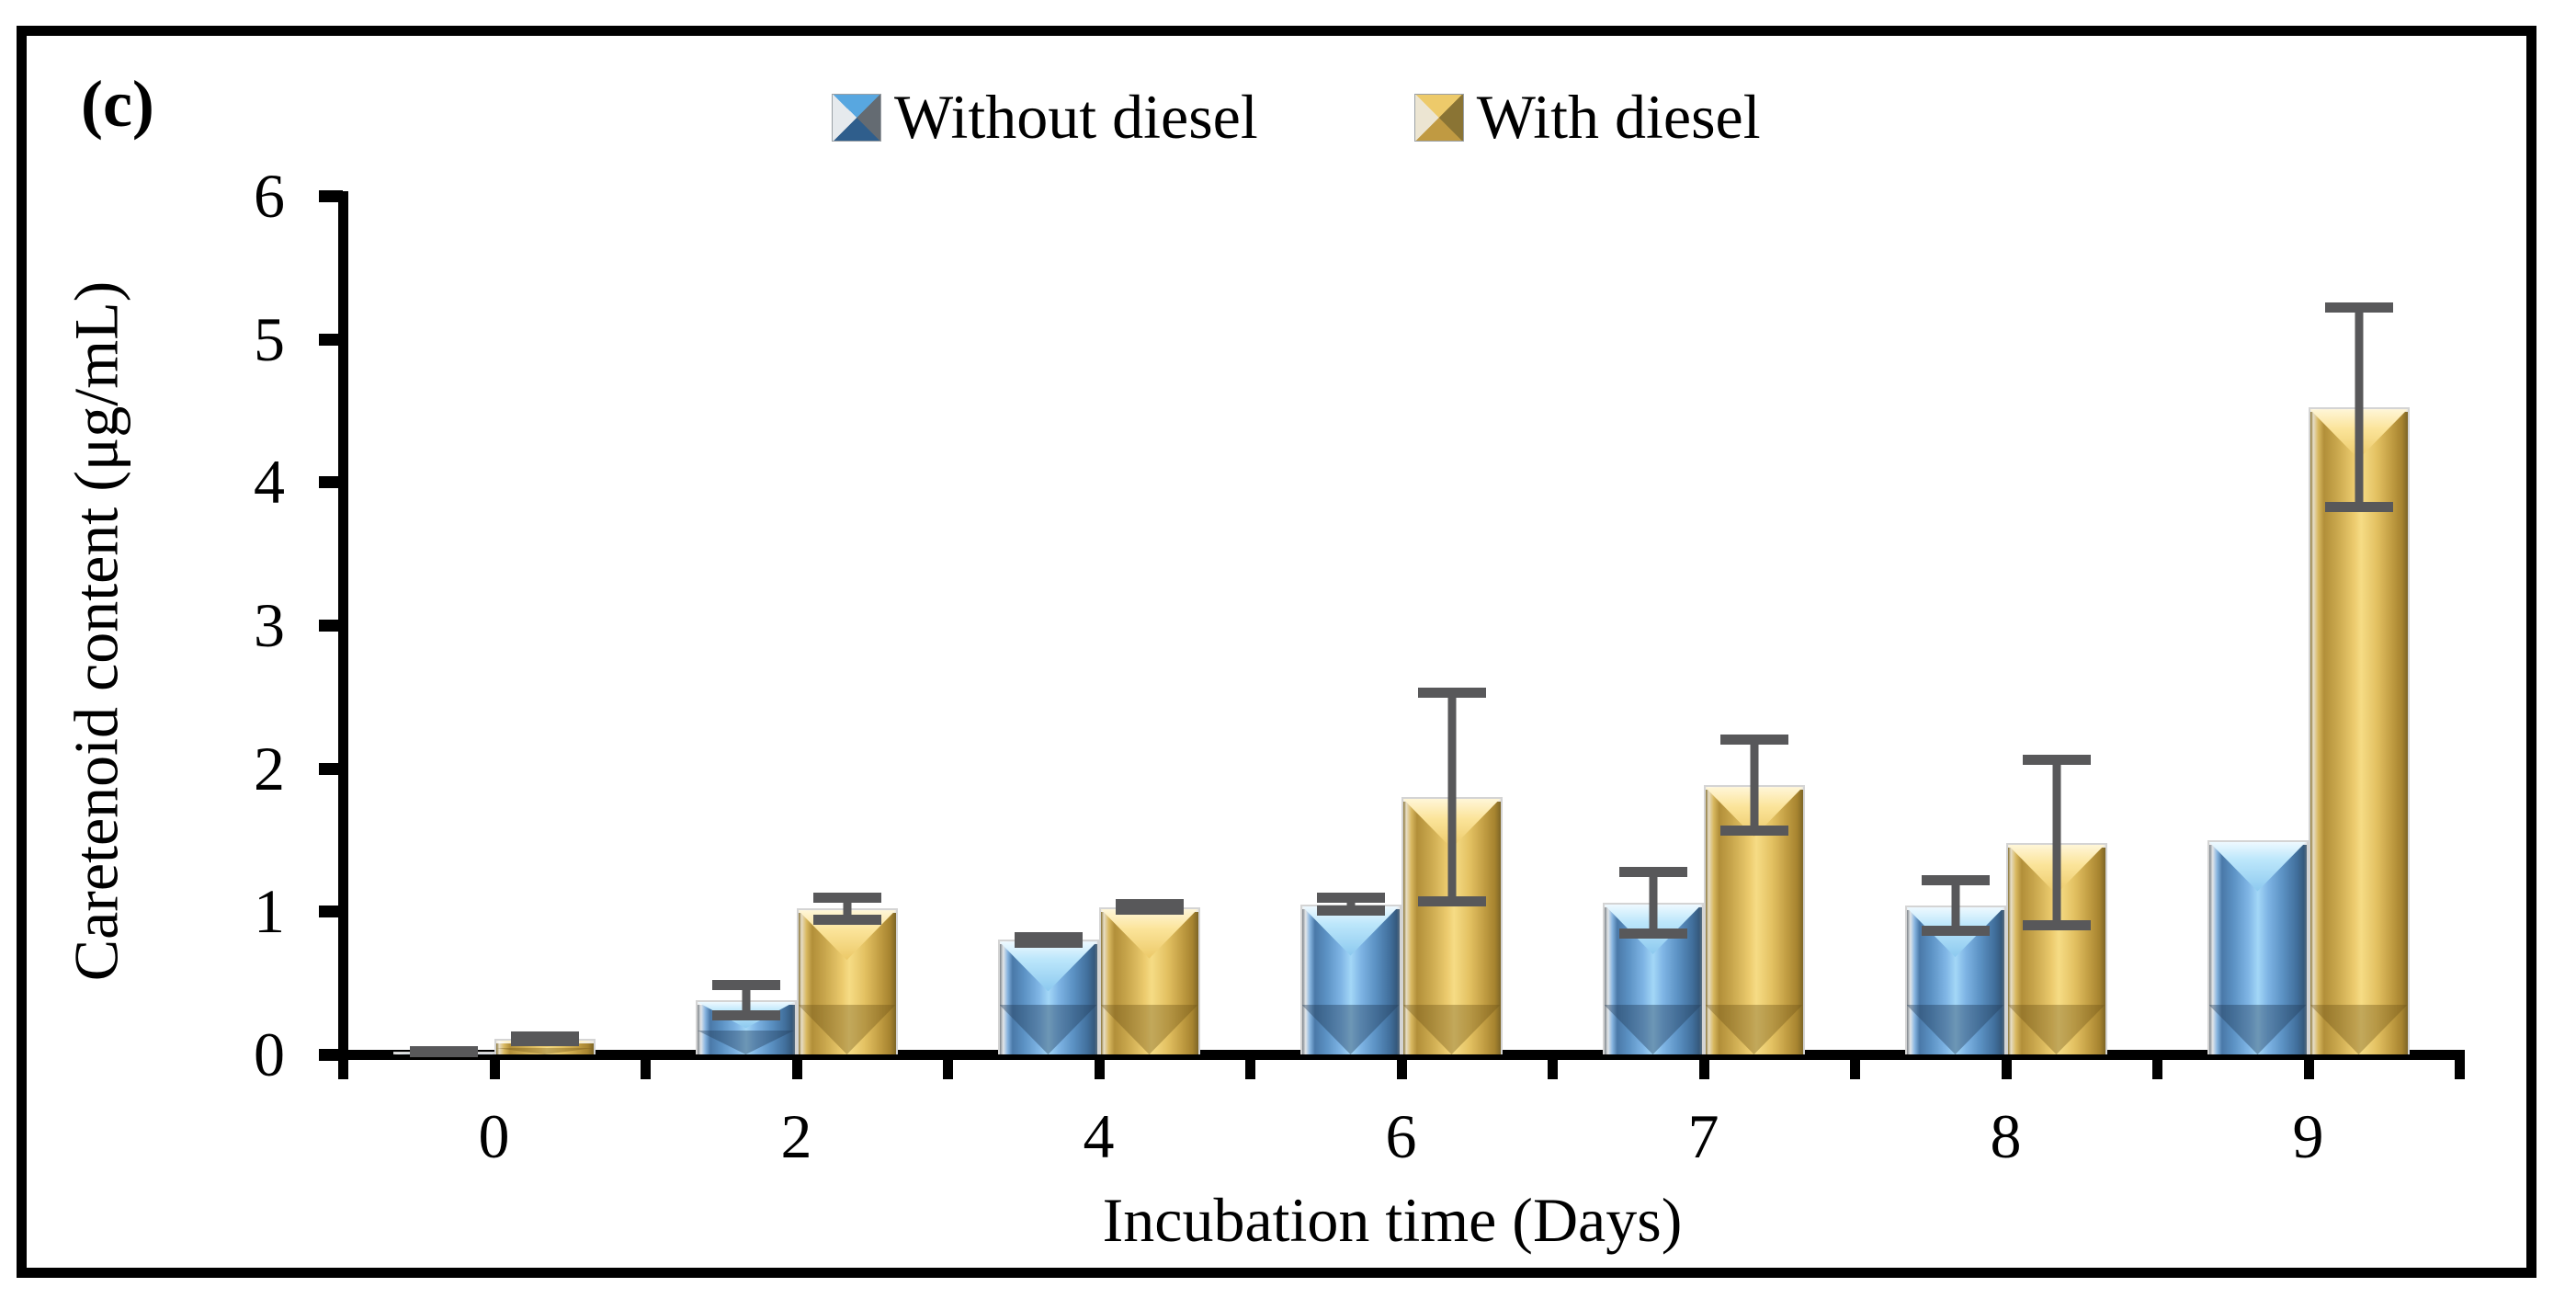 The height and width of the screenshot is (1310, 2576). I want to click on x-category-label: 2, so click(796, 1136).